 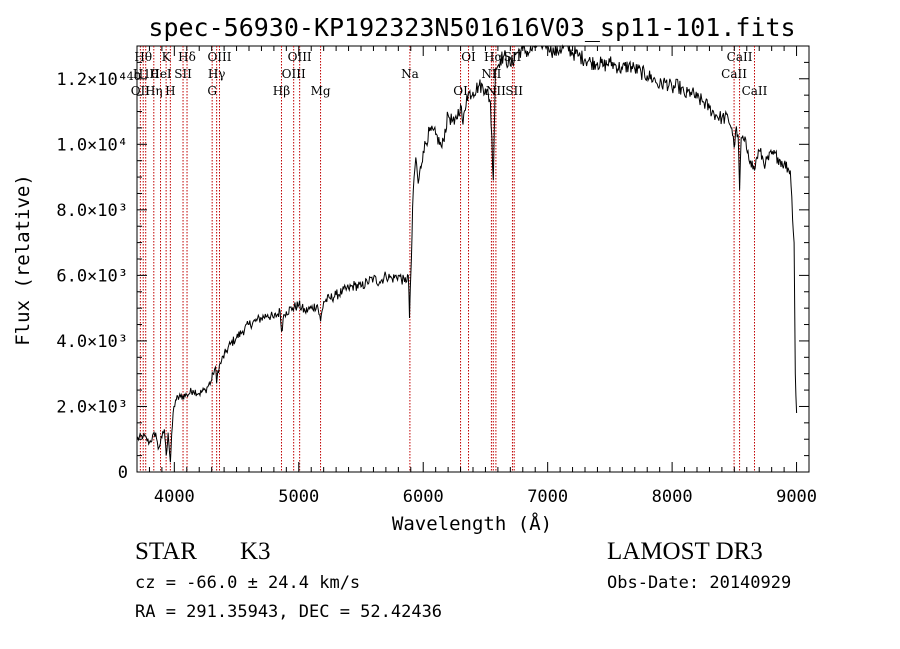 I want to click on x-axis-label: Wavelength (Å), so click(x=472, y=523).